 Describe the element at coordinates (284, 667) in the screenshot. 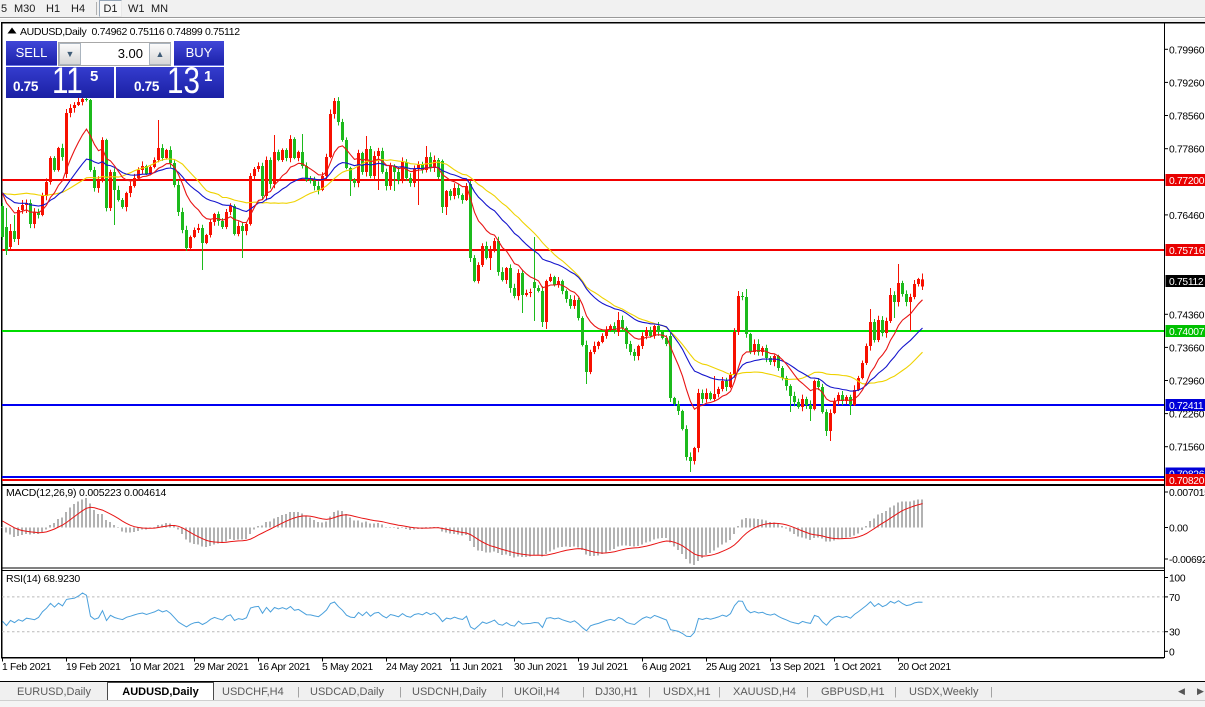

I see `svg-text: 16 Apr 2021` at that location.